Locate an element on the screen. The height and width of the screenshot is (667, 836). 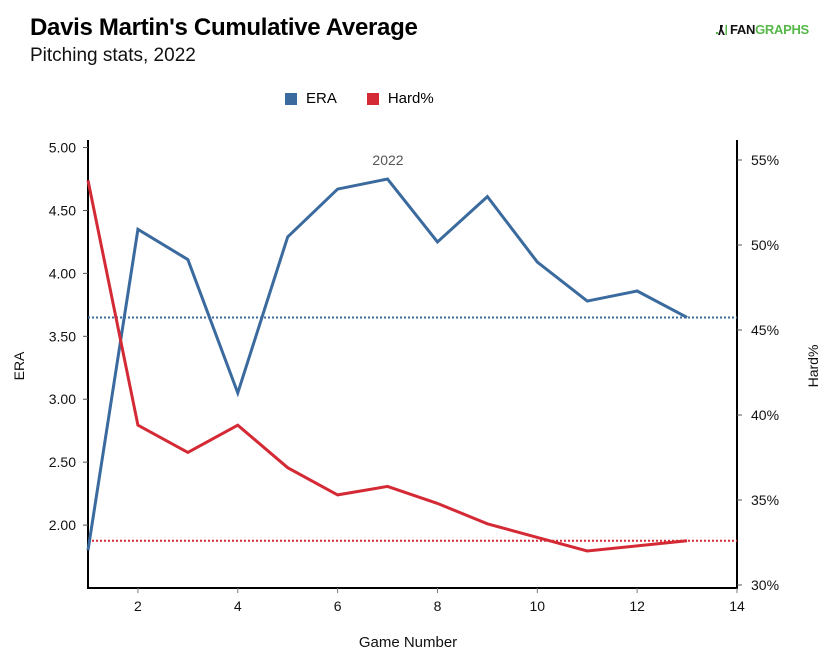
x-tick-label: 14 is located at coordinates (737, 606).